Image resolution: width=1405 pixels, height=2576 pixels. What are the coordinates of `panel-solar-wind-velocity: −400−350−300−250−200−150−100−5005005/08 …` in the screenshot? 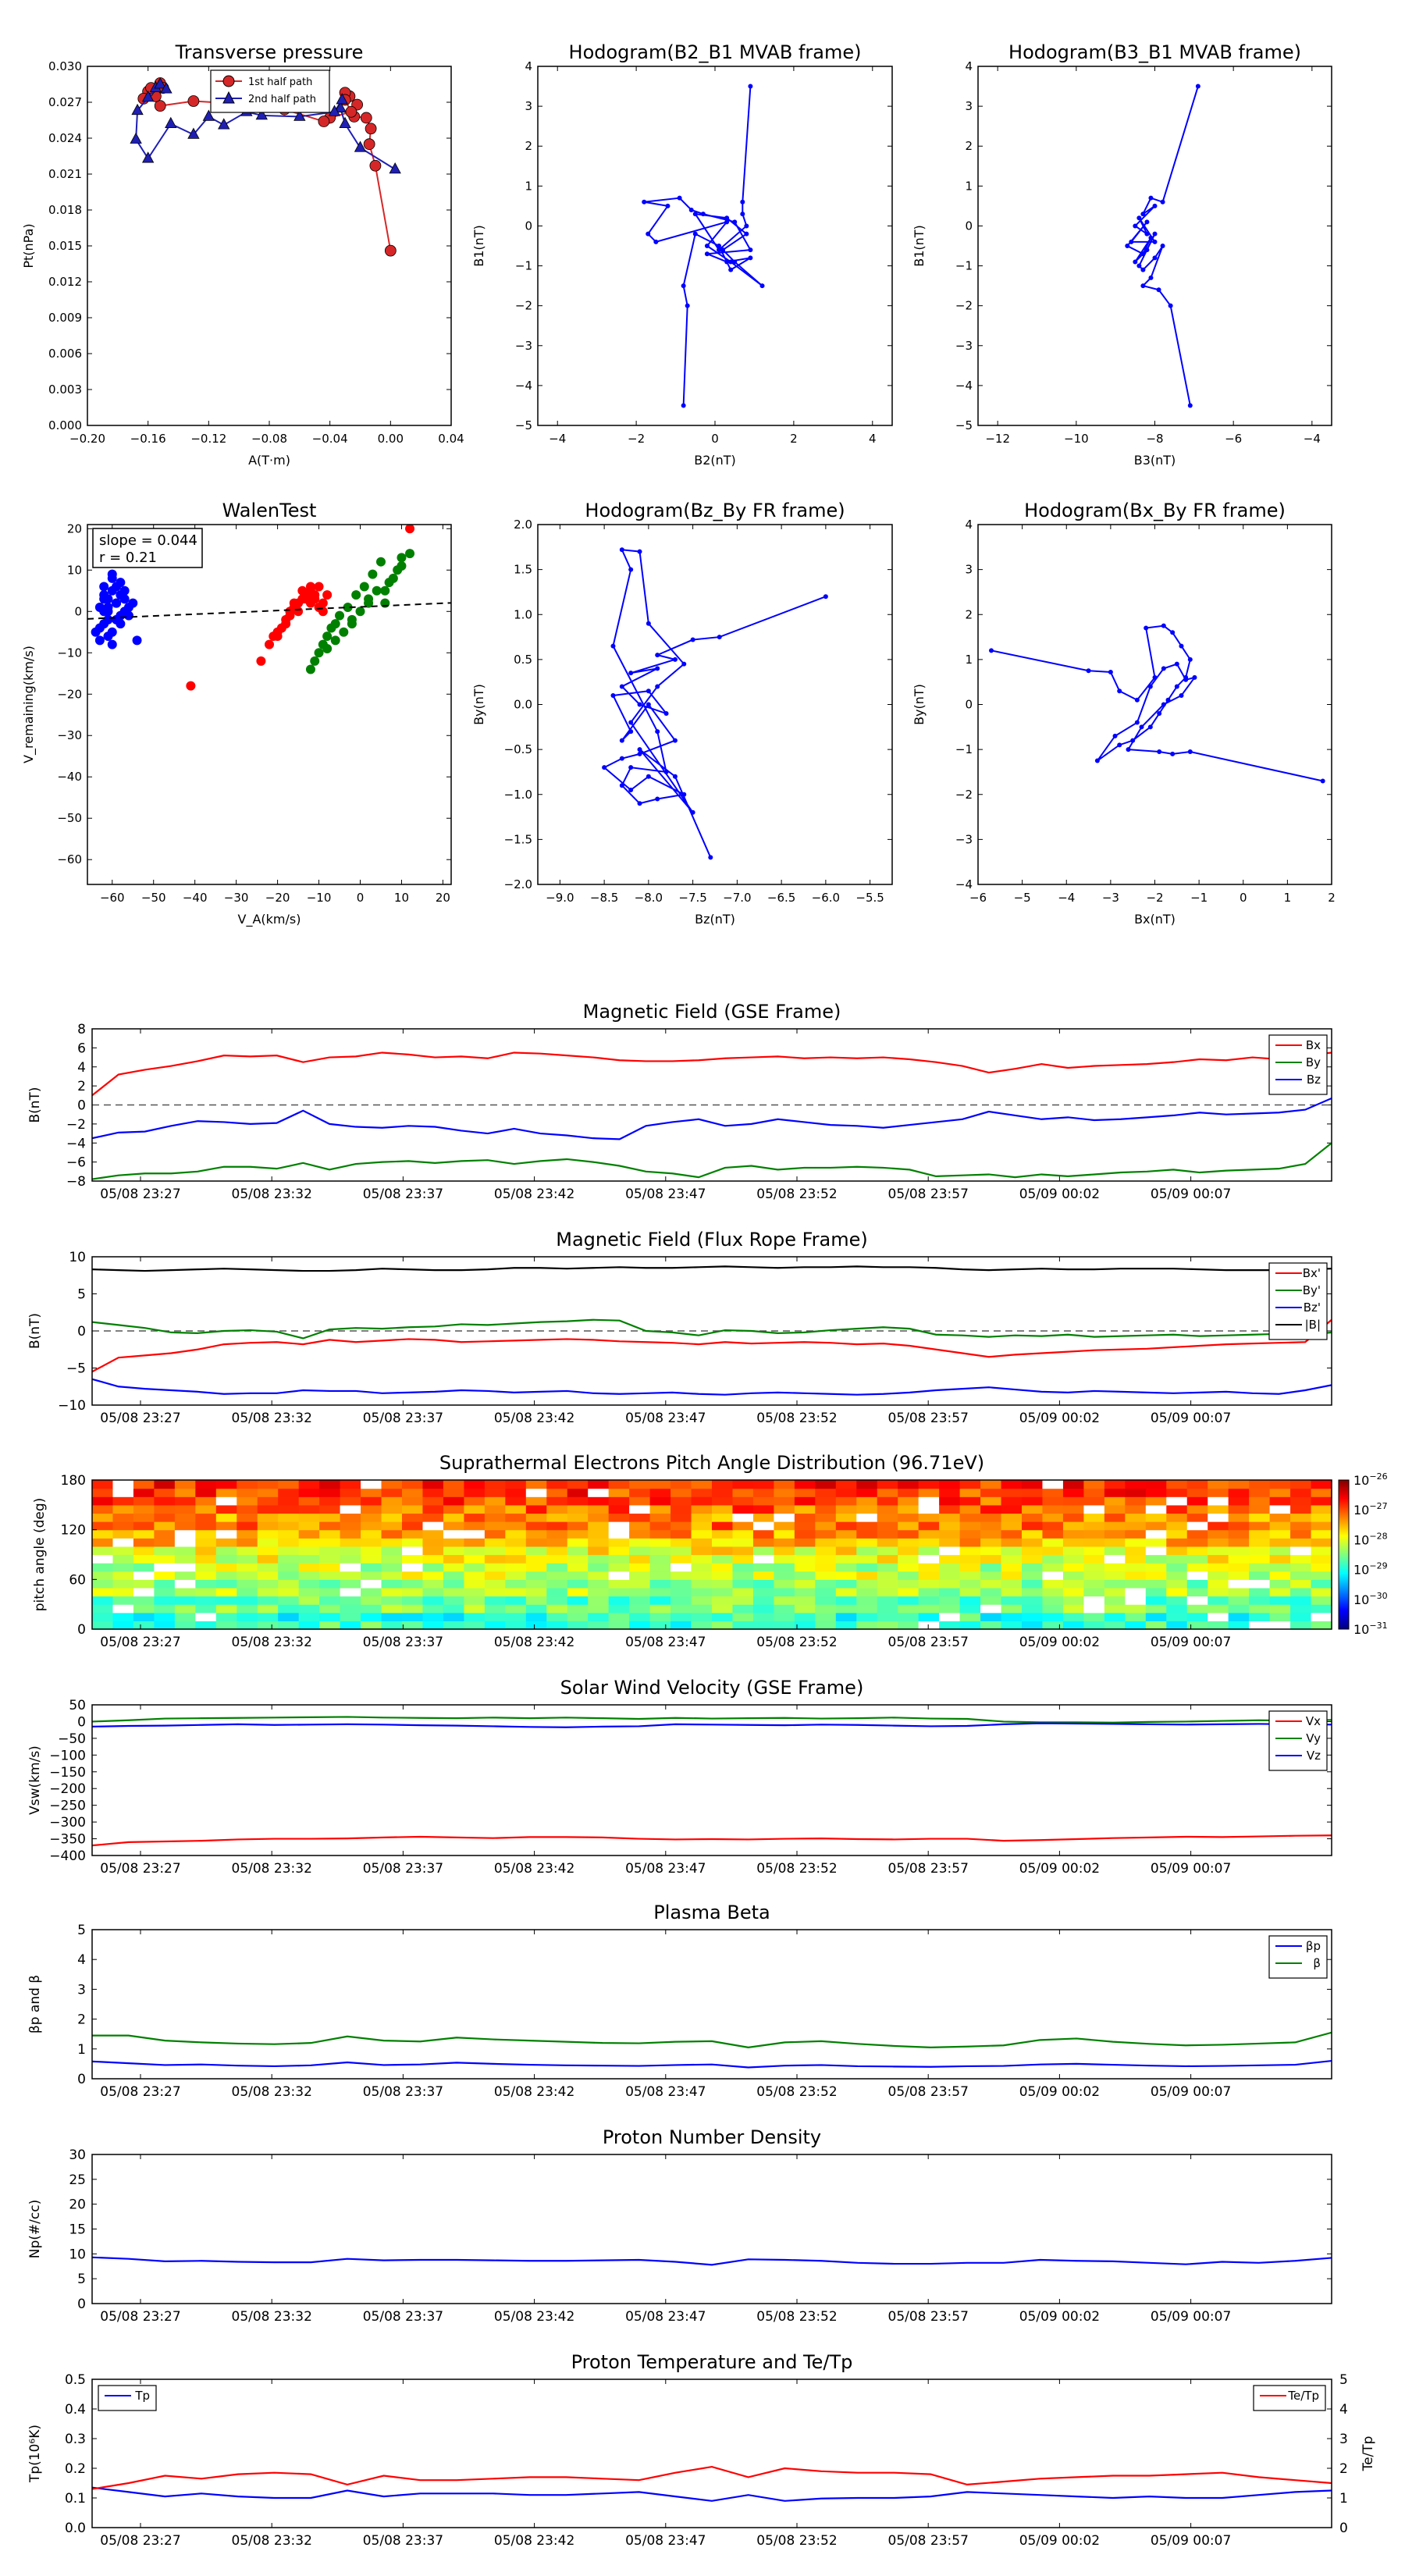 It's located at (680, 1777).